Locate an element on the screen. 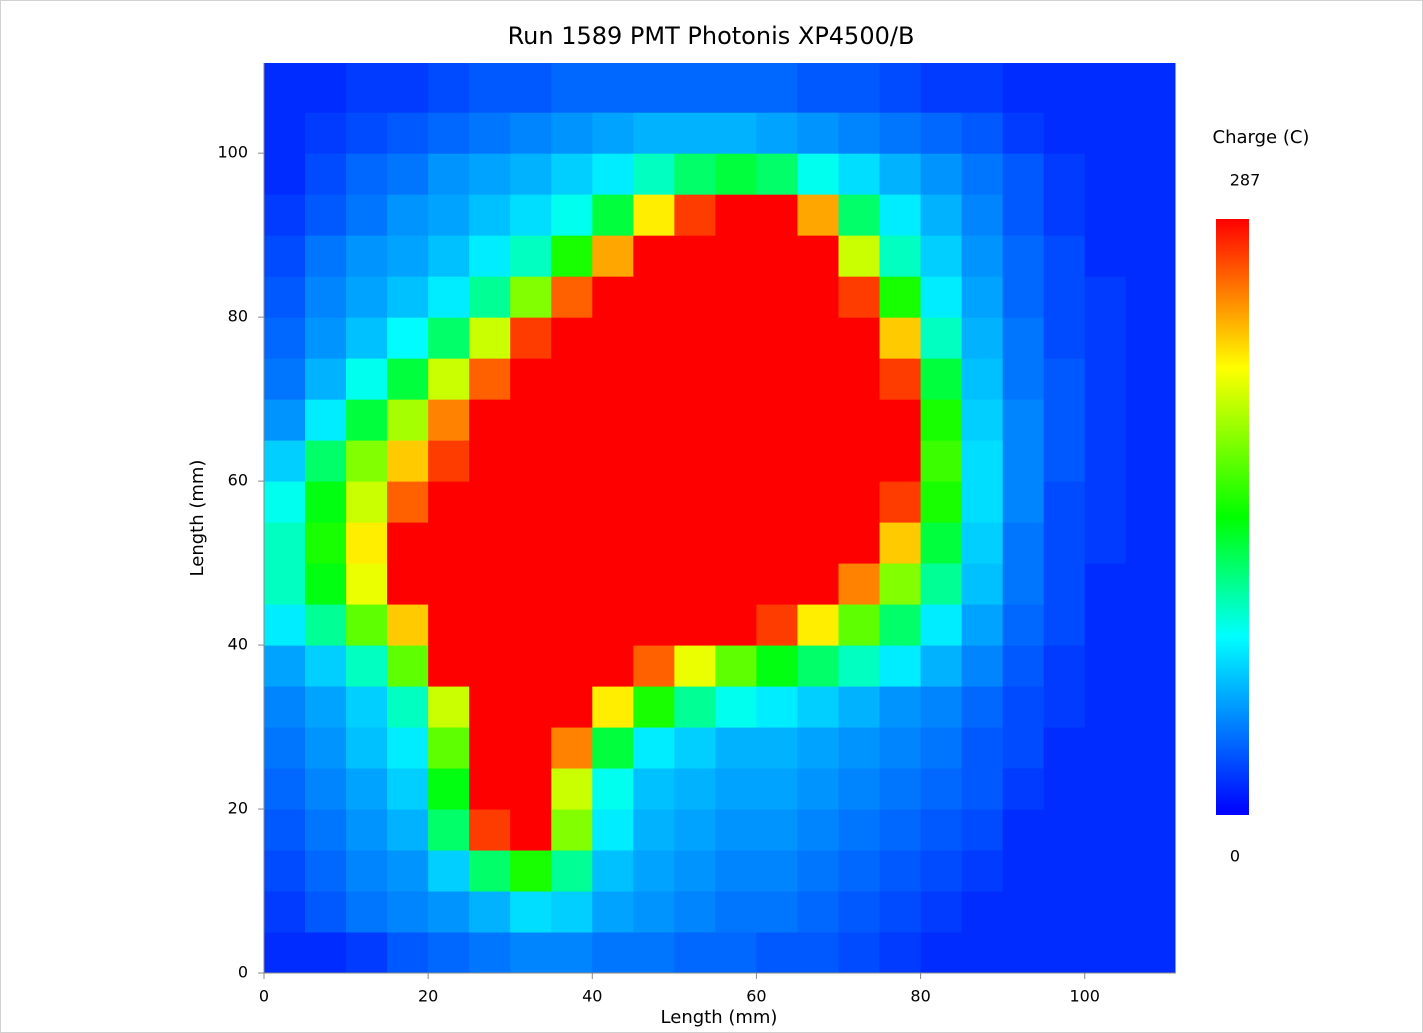 The width and height of the screenshot is (1423, 1033). x-tick-label: 60 is located at coordinates (756, 996).